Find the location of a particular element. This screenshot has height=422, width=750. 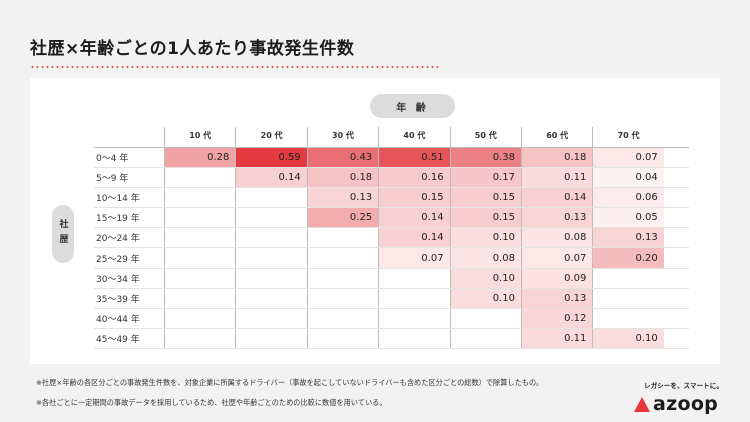

row-label: 10〜14 年 is located at coordinates (118, 199).